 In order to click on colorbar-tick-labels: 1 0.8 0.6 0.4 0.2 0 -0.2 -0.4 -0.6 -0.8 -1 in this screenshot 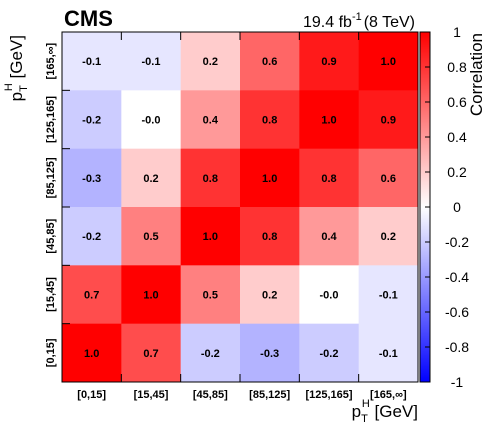, I will do `click(457, 207)`.